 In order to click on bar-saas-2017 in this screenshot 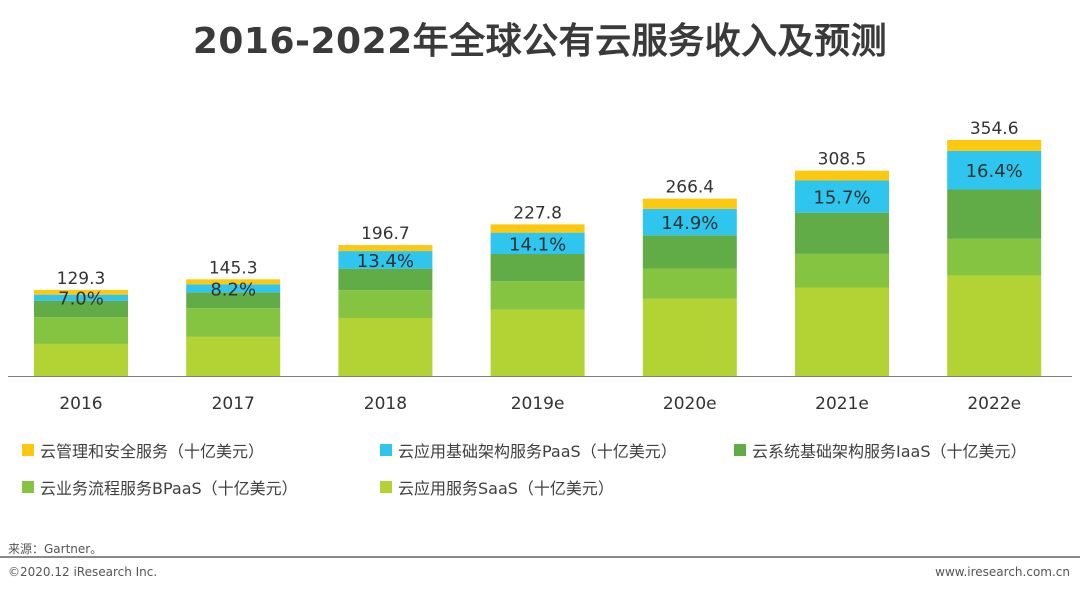, I will do `click(233, 356)`.